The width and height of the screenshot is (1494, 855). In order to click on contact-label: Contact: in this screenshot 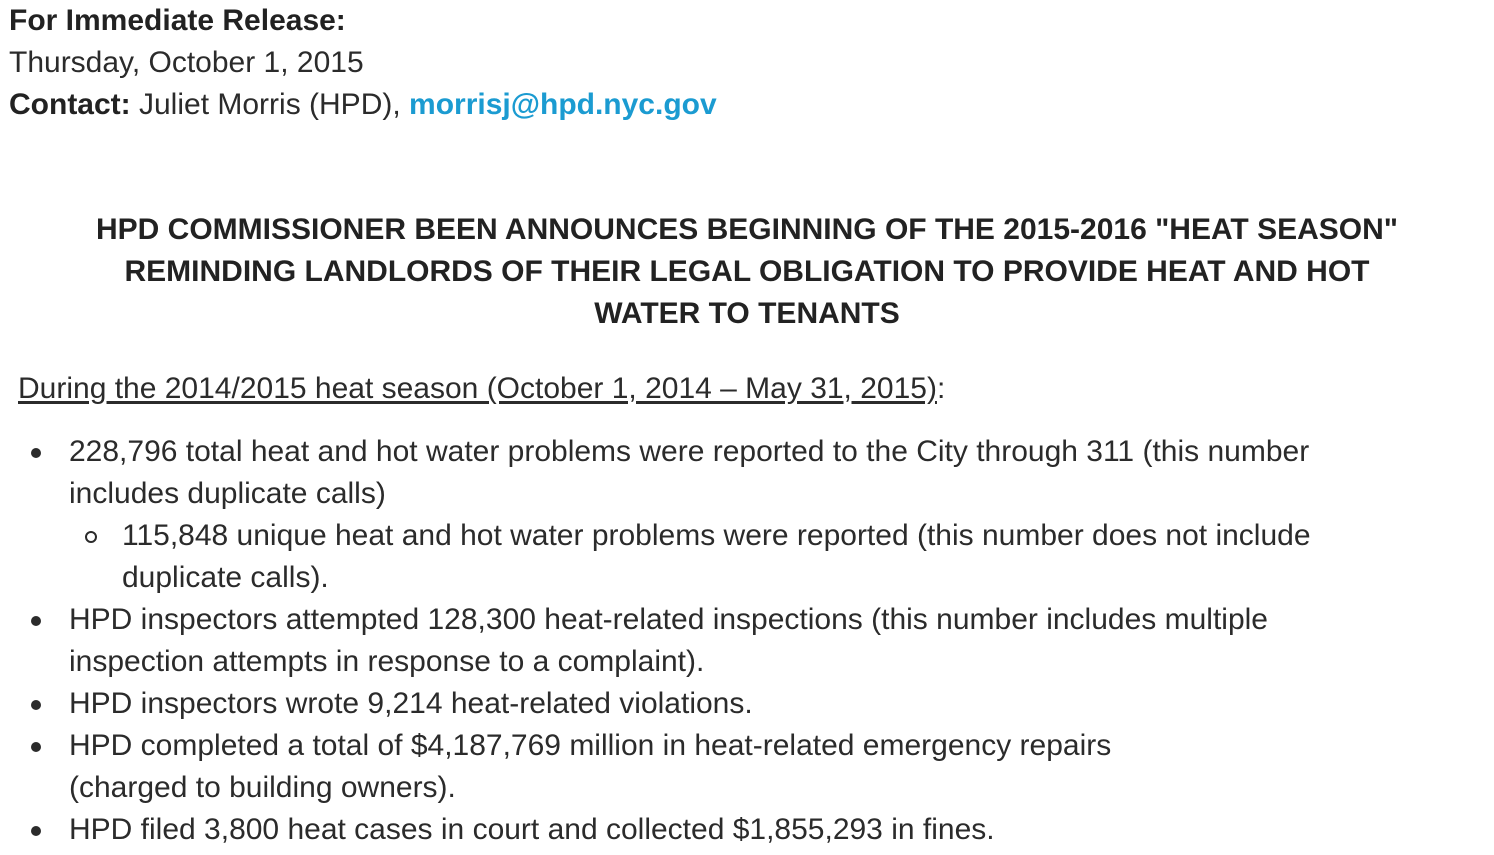, I will do `click(70, 104)`.